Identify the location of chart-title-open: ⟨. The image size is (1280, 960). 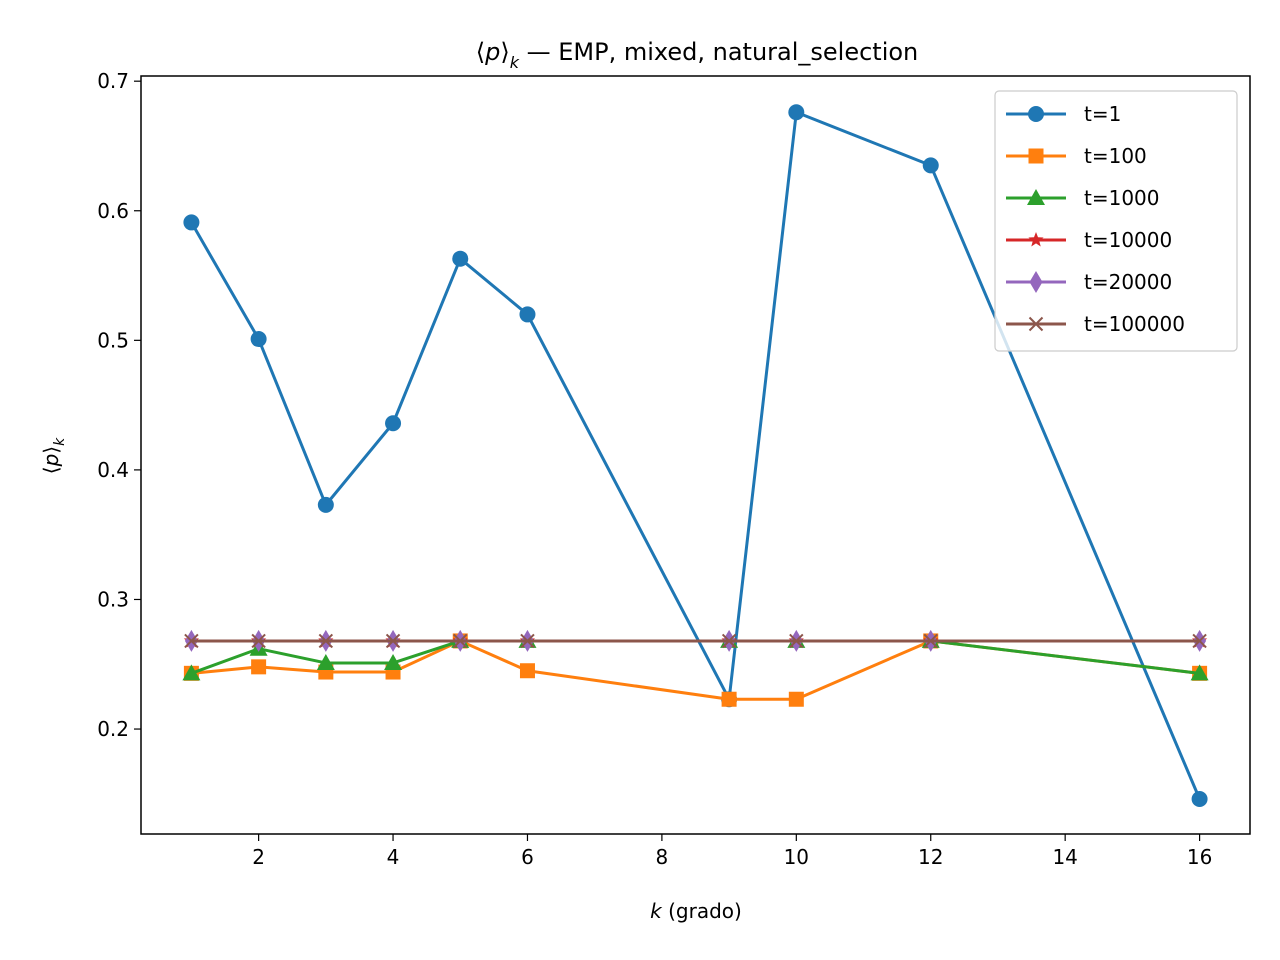
(480, 52).